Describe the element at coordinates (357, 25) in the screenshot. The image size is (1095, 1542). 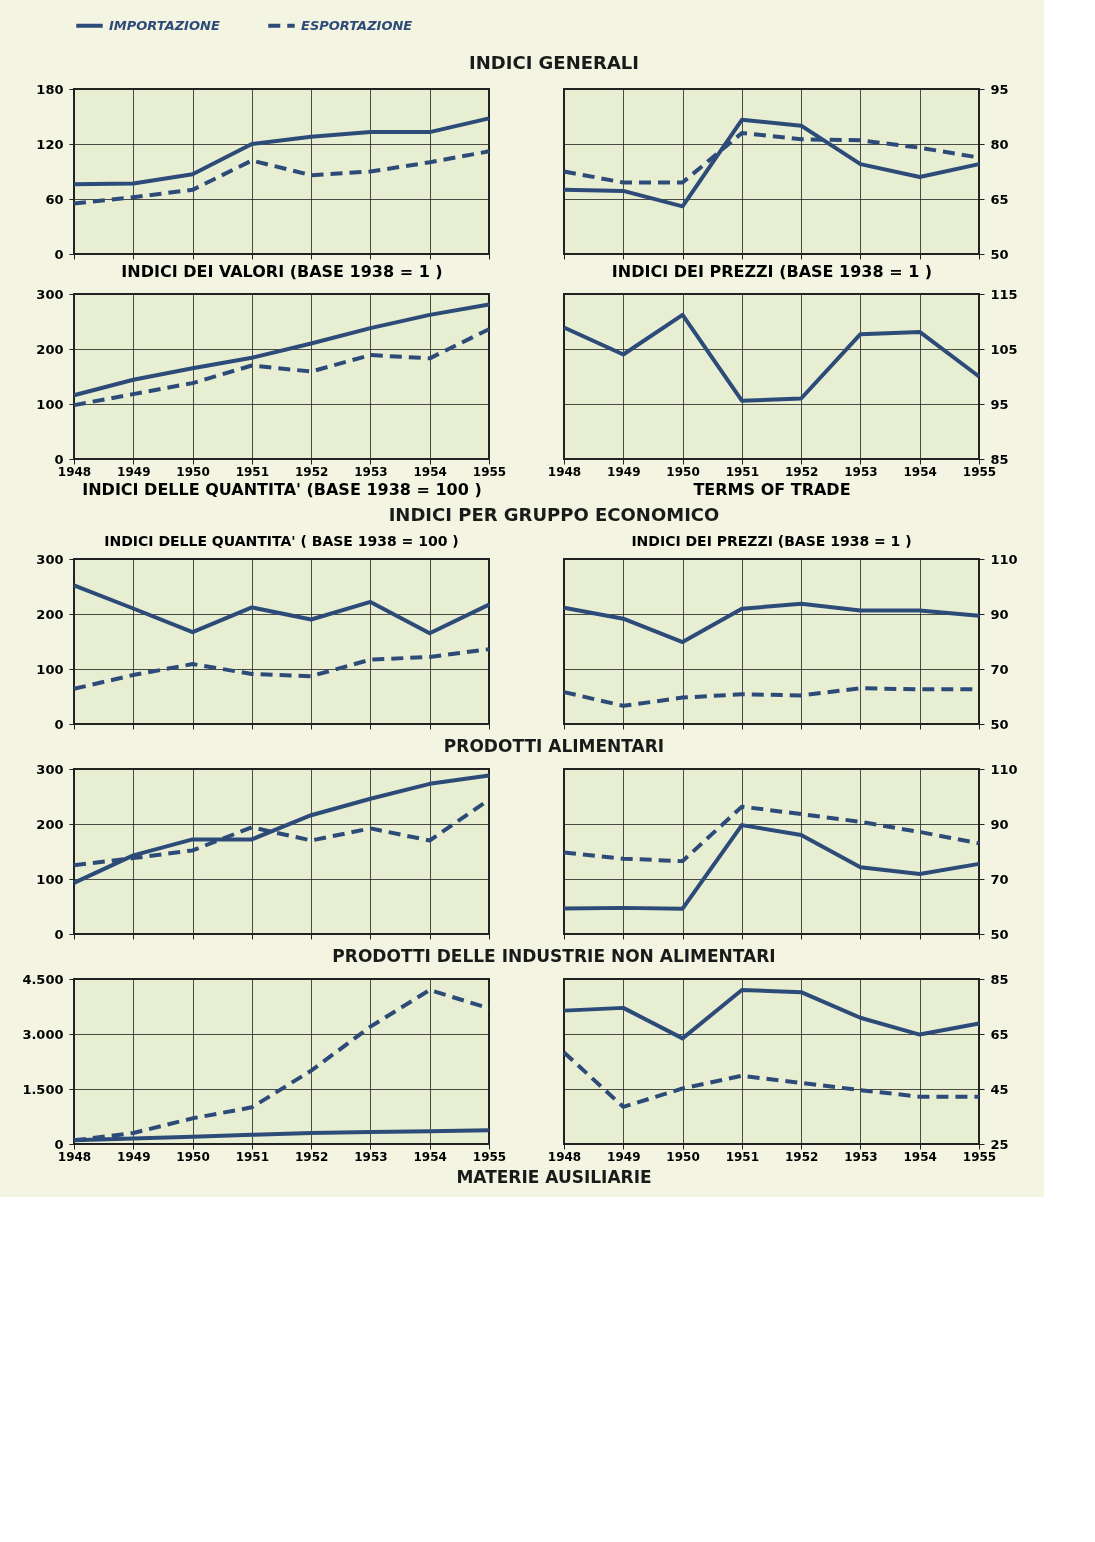
I see `legend-label: ESPORTAZIONE` at that location.